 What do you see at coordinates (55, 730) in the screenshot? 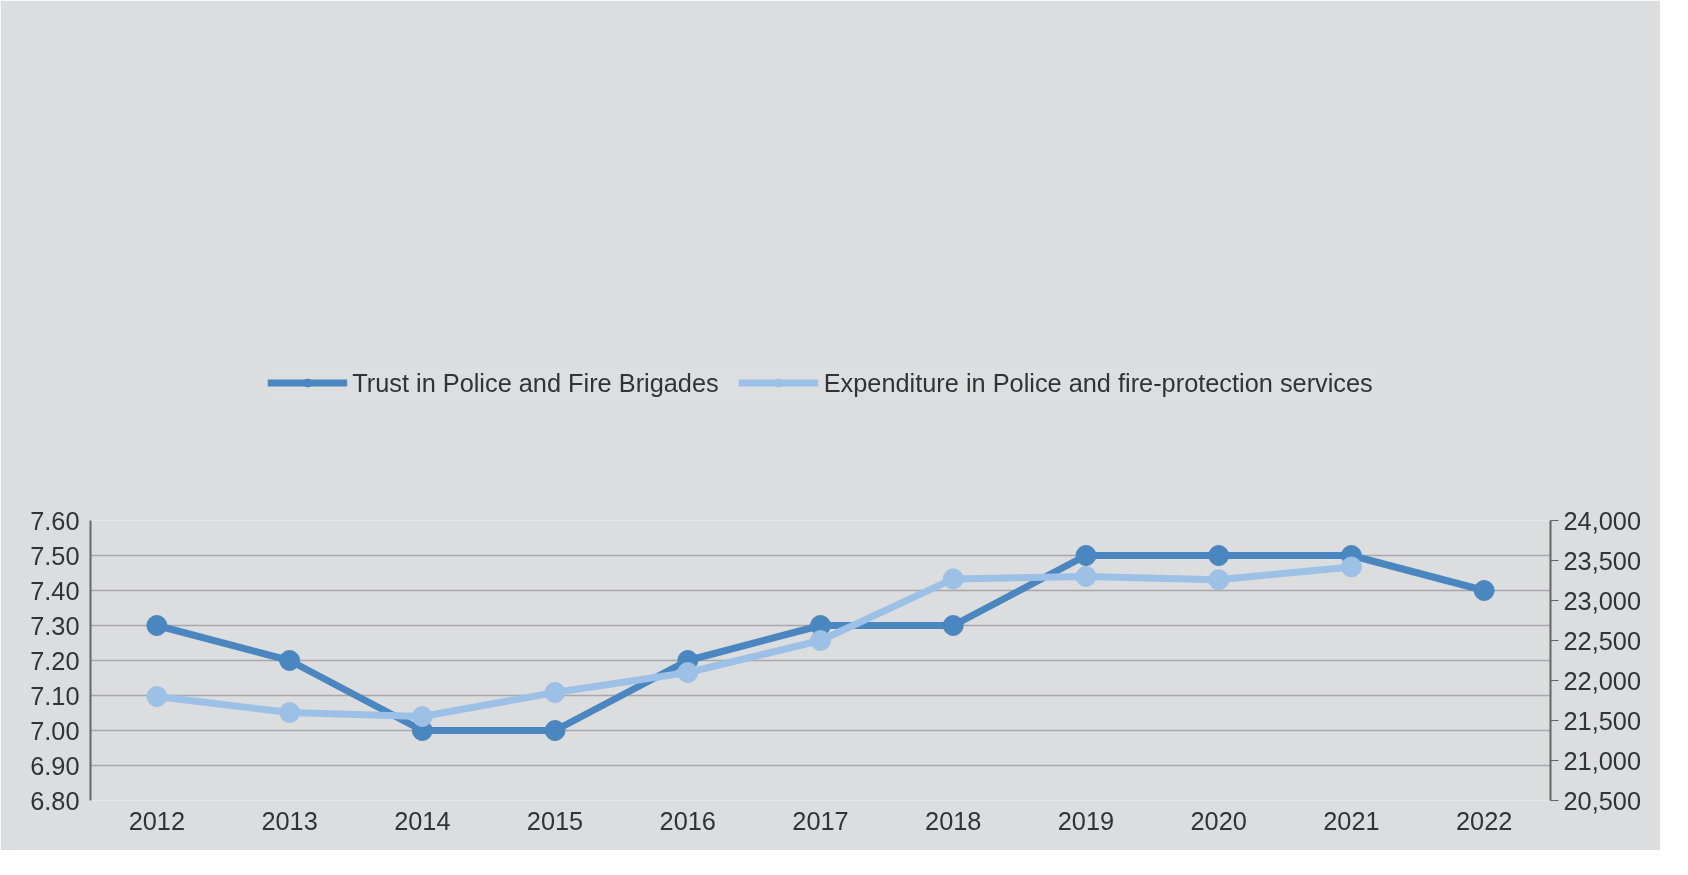
I see `y-tick-label: 7.00` at bounding box center [55, 730].